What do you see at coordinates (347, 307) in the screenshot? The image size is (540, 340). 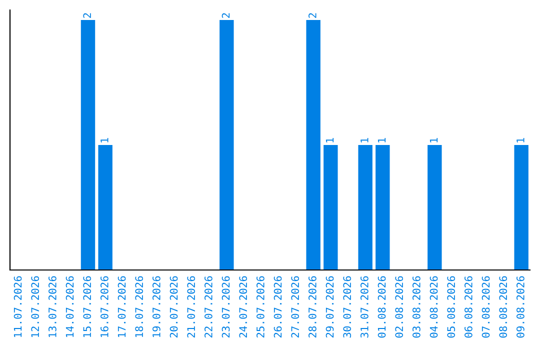 I see `x-tick-label: 30.07.2026` at bounding box center [347, 307].